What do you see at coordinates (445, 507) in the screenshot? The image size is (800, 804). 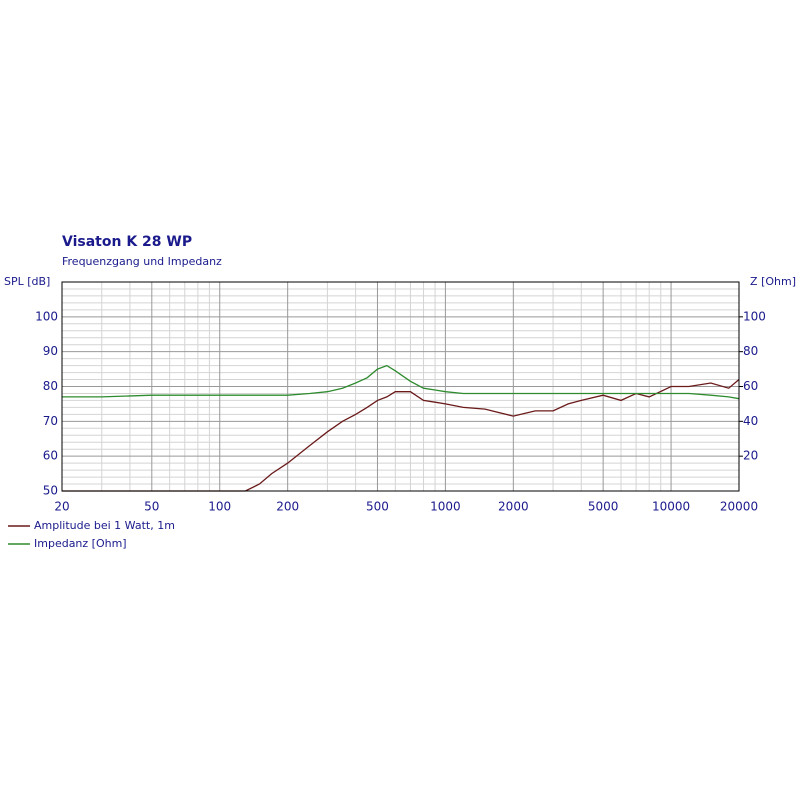 I see `x-tick-label: 1000` at bounding box center [445, 507].